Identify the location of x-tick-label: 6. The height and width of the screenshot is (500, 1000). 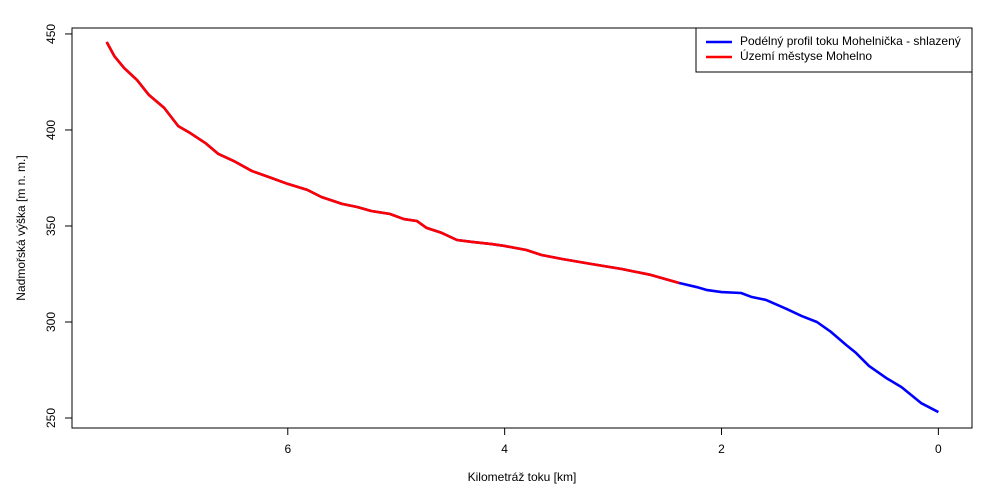
(287, 449).